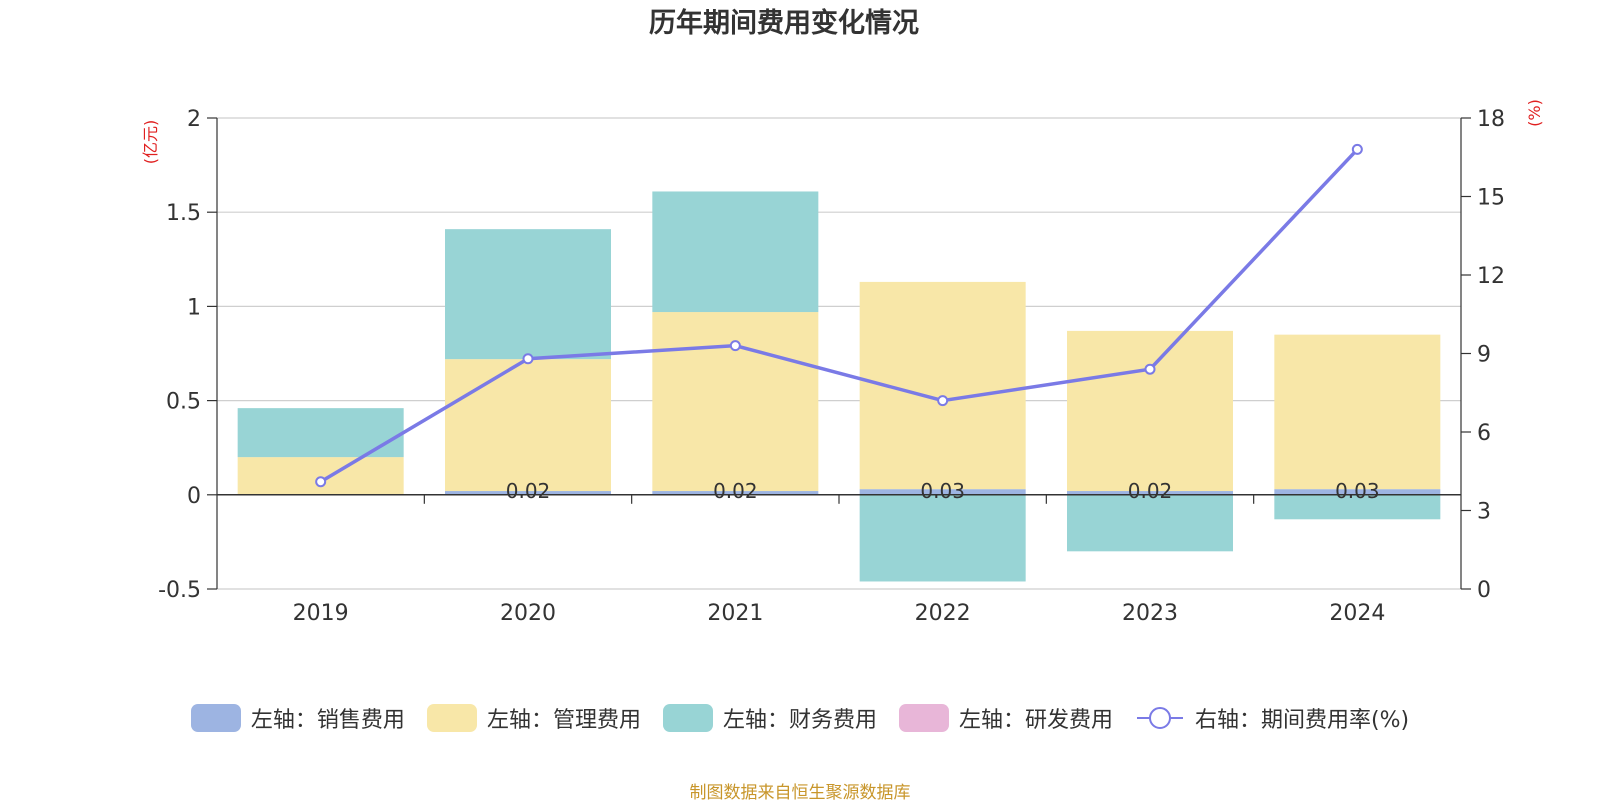  I want to click on bar-0-2020, so click(528, 493).